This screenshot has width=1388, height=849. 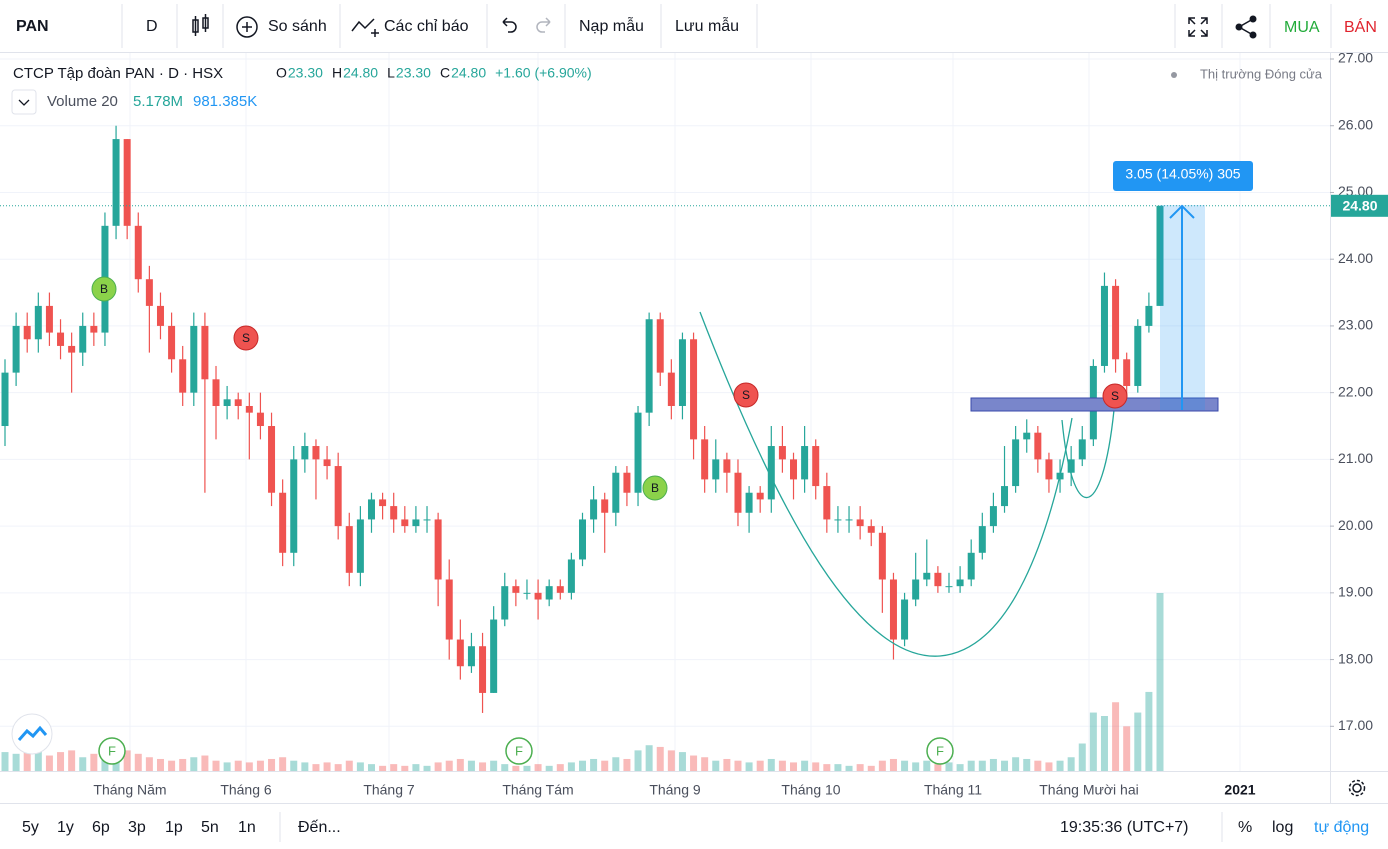 I want to click on range-button: 5n, so click(x=210, y=827).